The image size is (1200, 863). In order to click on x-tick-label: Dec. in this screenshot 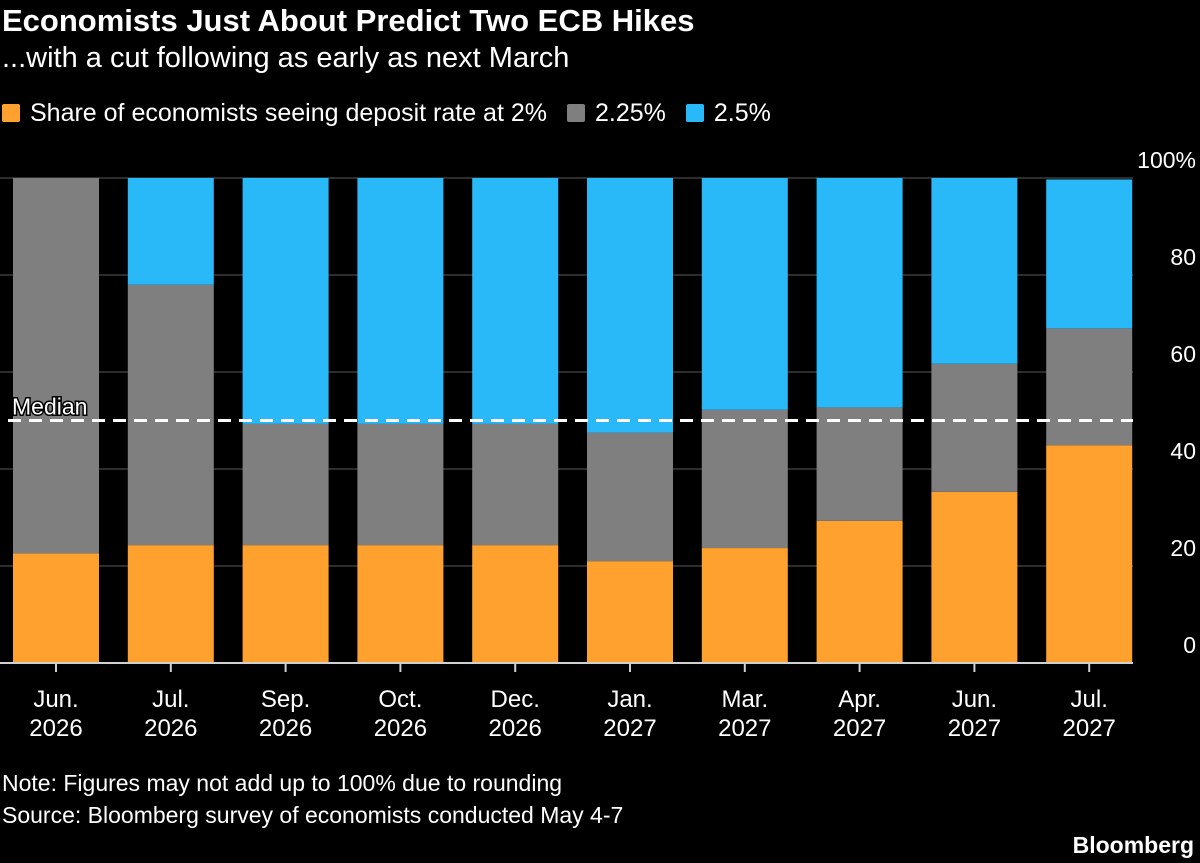, I will do `click(515, 699)`.